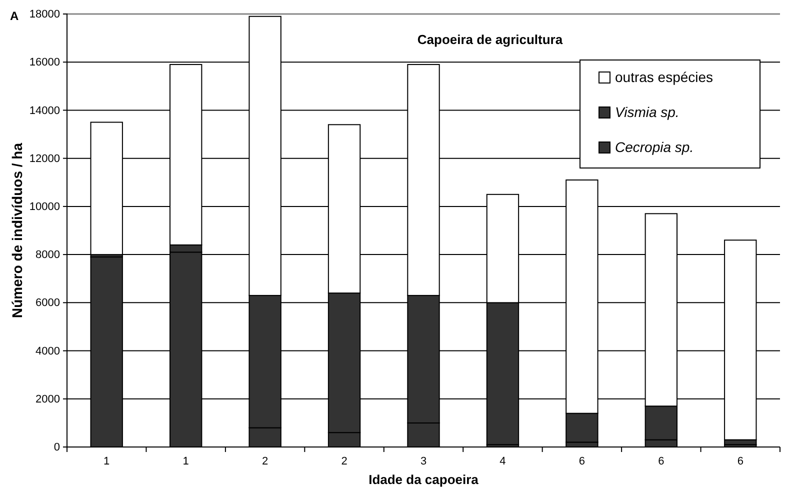 The width and height of the screenshot is (786, 490). Describe the element at coordinates (44, 206) in the screenshot. I see `y-tick-label: 10000` at that location.